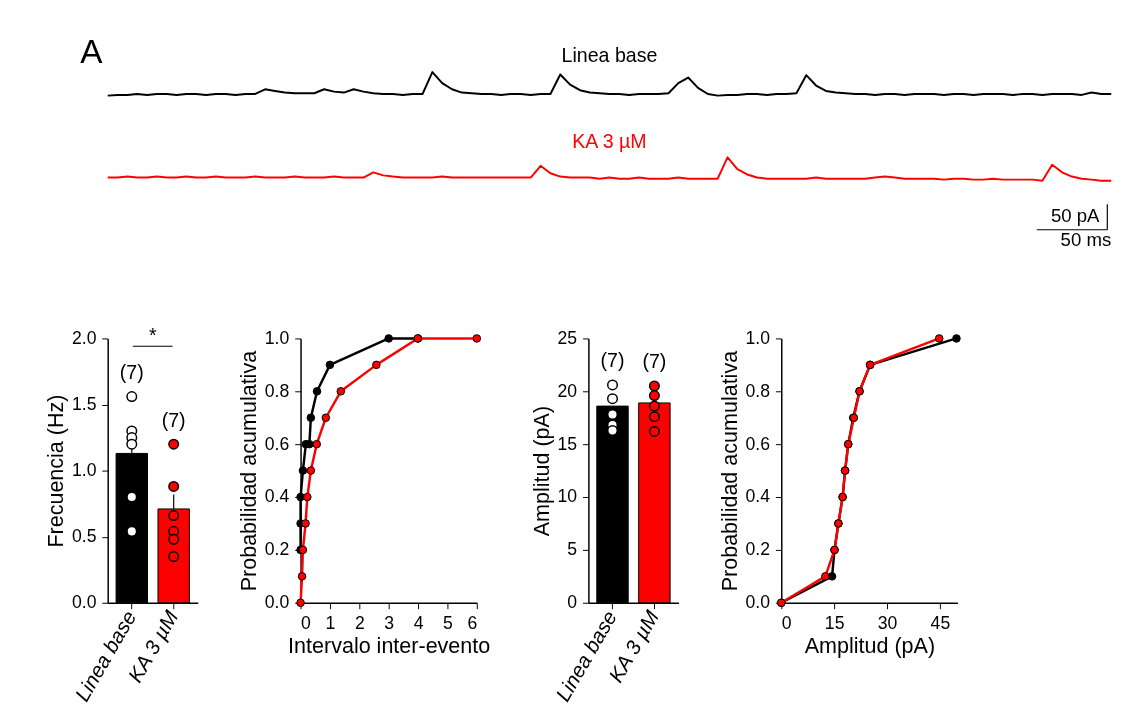 The height and width of the screenshot is (709, 1122). Describe the element at coordinates (567, 496) in the screenshot. I see `y-tick-label: 10` at that location.